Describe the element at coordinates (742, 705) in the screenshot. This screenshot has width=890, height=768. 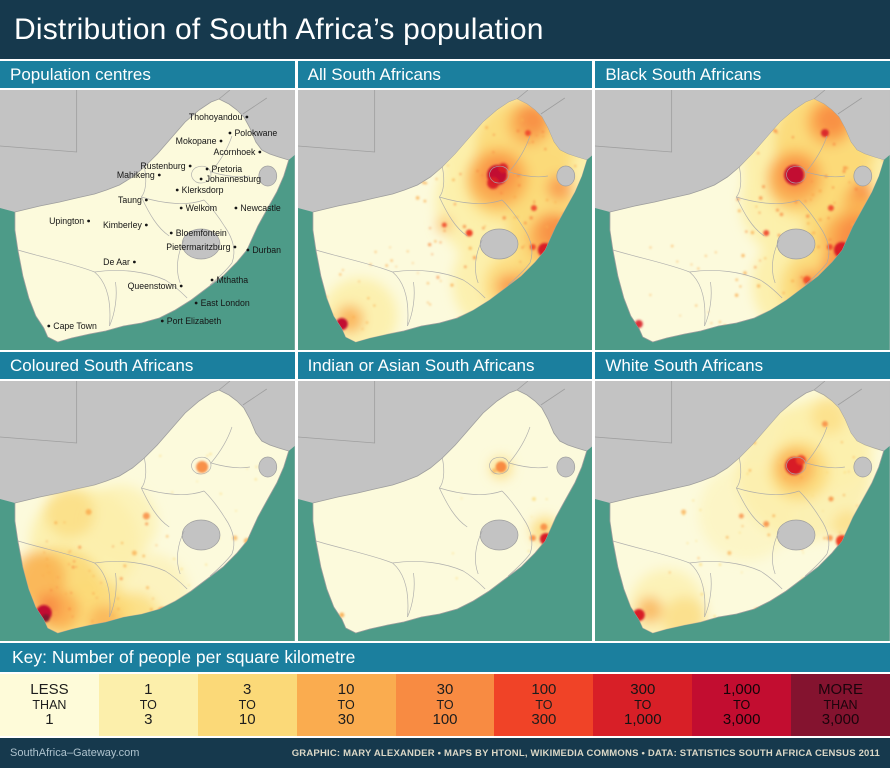
I see `legend-swatch-8: 1,000 TO 3,000` at that location.